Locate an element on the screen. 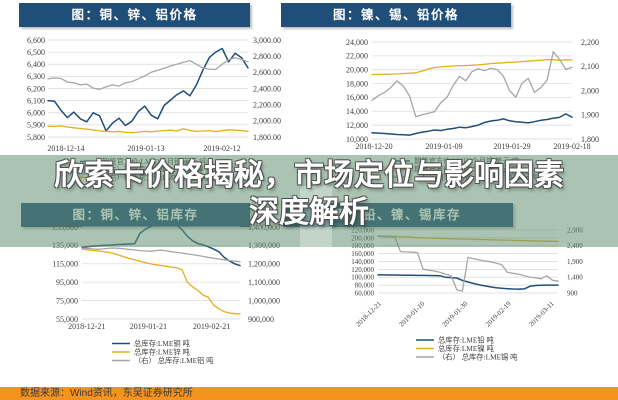 The width and height of the screenshot is (618, 400). y-left-tick: 10,000 is located at coordinates (357, 139).